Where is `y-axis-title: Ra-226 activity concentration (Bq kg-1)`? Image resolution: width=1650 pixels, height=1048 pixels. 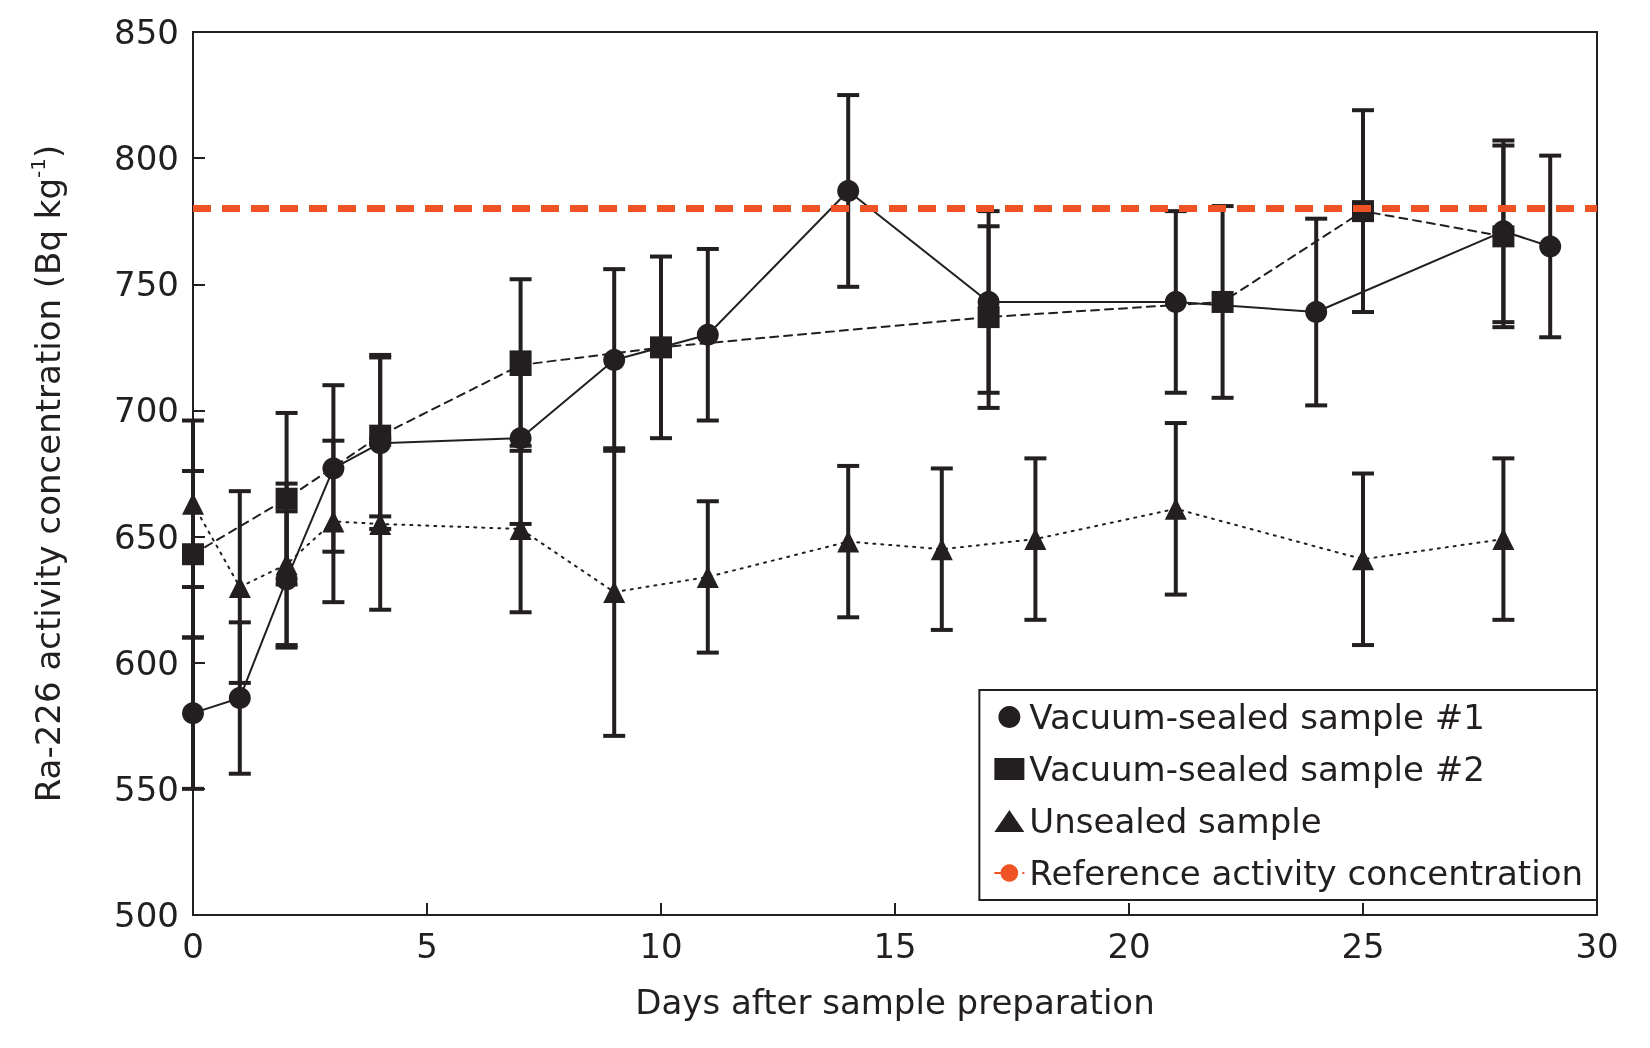
y-axis-title: Ra-226 activity concentration (Bq kg-1) is located at coordinates (47, 473).